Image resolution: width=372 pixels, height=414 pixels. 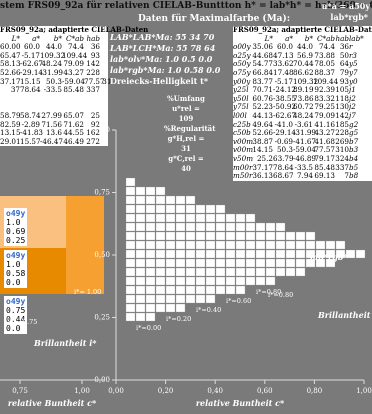 I want to click on ma-olv: lab*olv*Ma: 1.0 0.5 0.0, so click(x=161, y=59).